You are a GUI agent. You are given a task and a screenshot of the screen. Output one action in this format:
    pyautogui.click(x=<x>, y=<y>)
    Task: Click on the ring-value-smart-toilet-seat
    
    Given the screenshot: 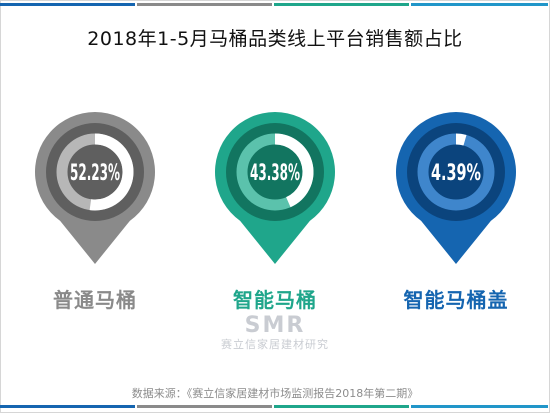 What is the action you would take?
    pyautogui.click(x=461, y=139)
    